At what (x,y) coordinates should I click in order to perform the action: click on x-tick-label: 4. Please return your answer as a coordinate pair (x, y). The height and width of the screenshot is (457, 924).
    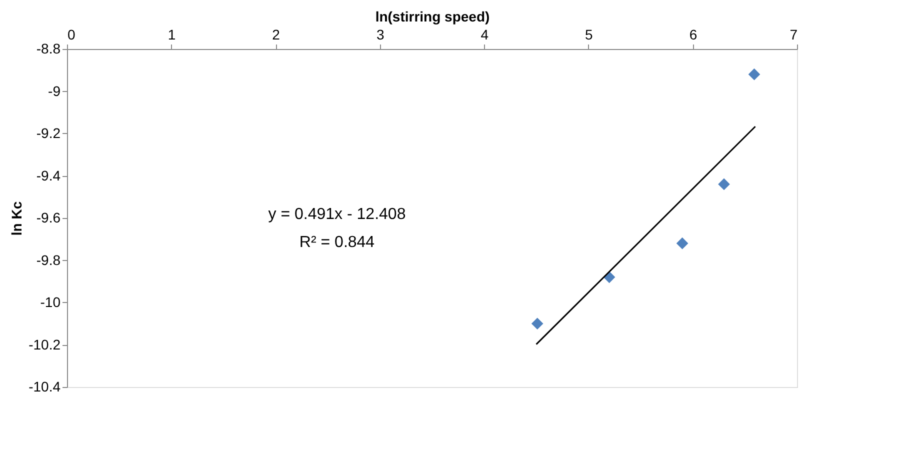
    Looking at the image, I should click on (484, 34).